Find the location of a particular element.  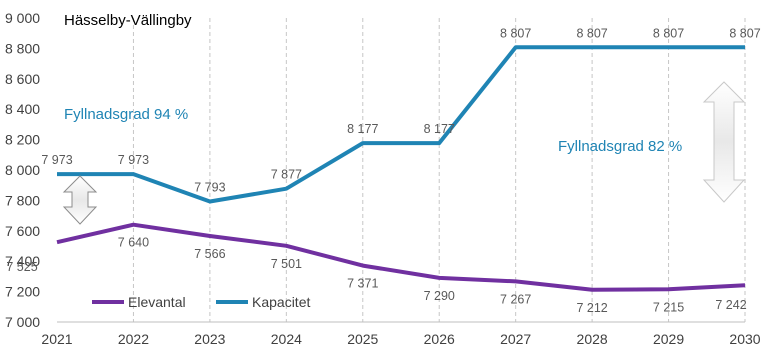

y-tick-label: 8 200 is located at coordinates (22, 140).